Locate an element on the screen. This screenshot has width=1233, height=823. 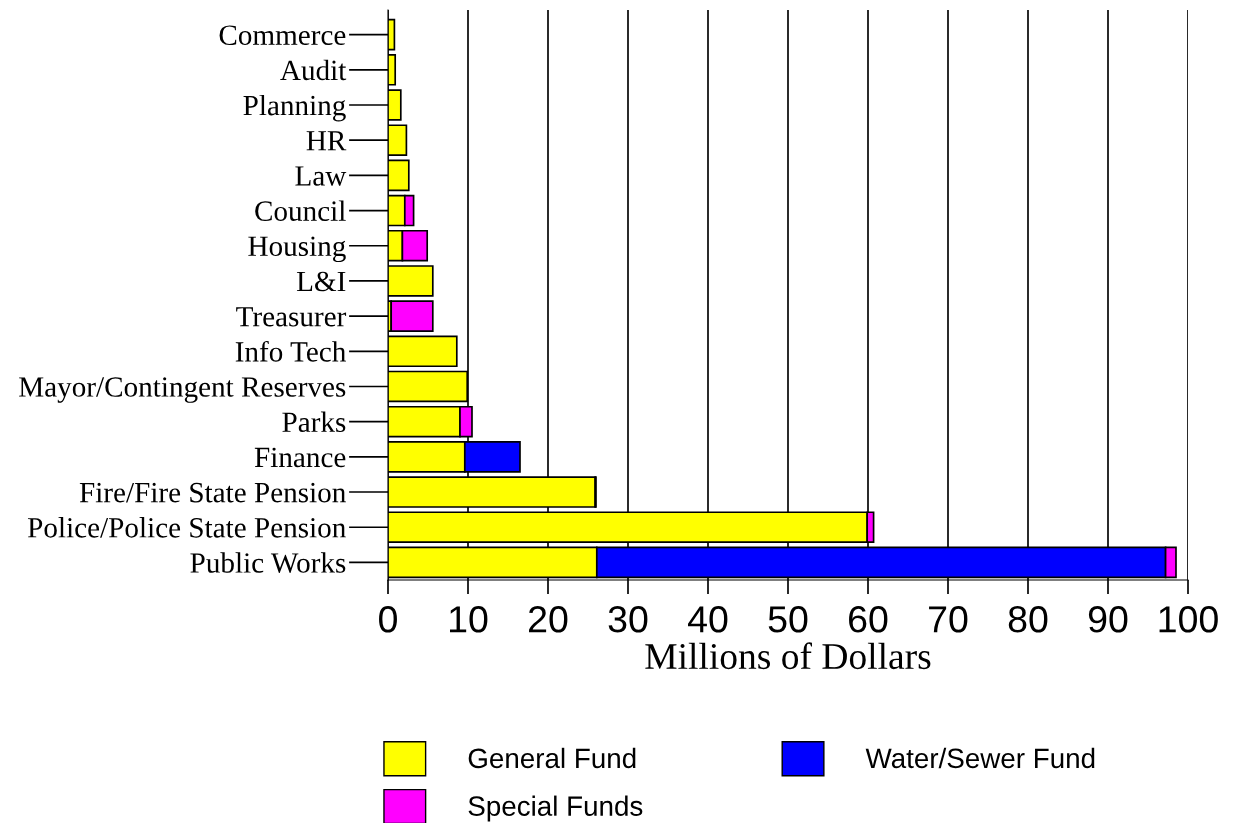
y-tick-label: Law is located at coordinates (321, 176).